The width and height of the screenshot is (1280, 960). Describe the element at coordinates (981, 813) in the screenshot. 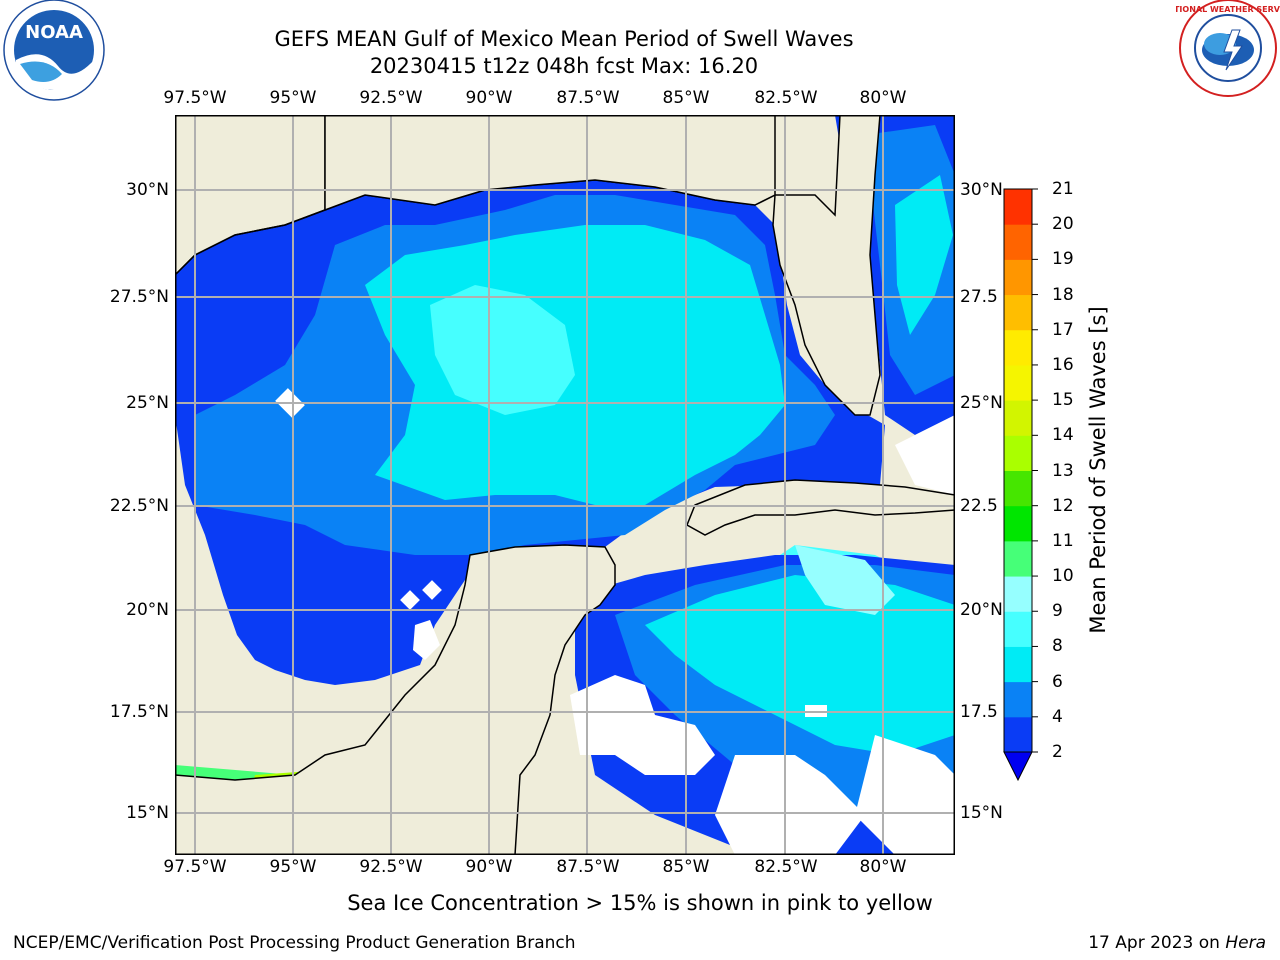

I see `lat-label-right: 15°N` at that location.